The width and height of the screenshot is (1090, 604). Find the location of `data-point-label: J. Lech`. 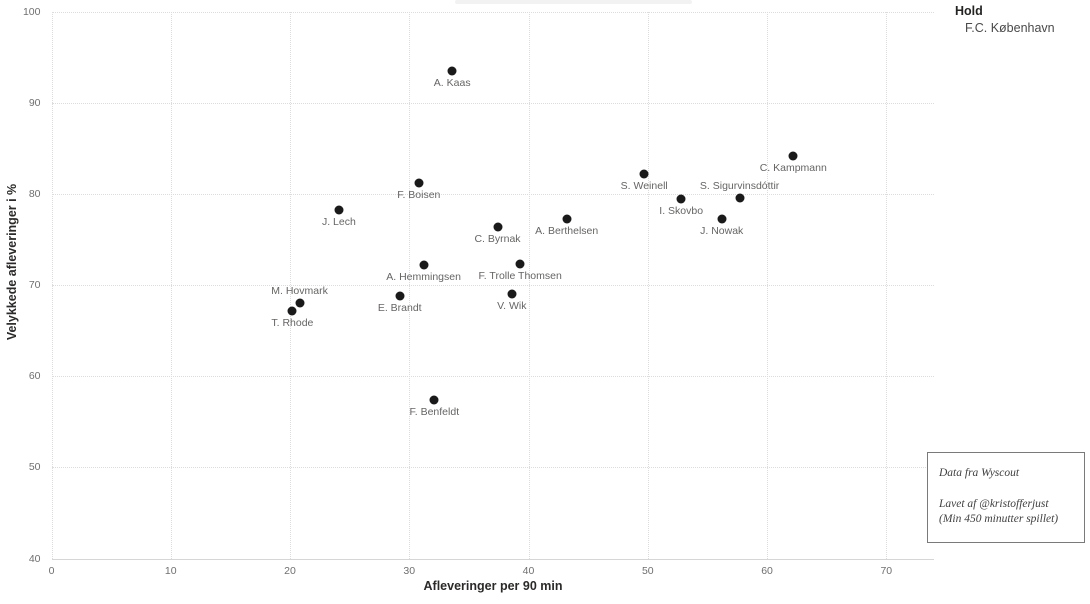

data-point-label: J. Lech is located at coordinates (338, 222).